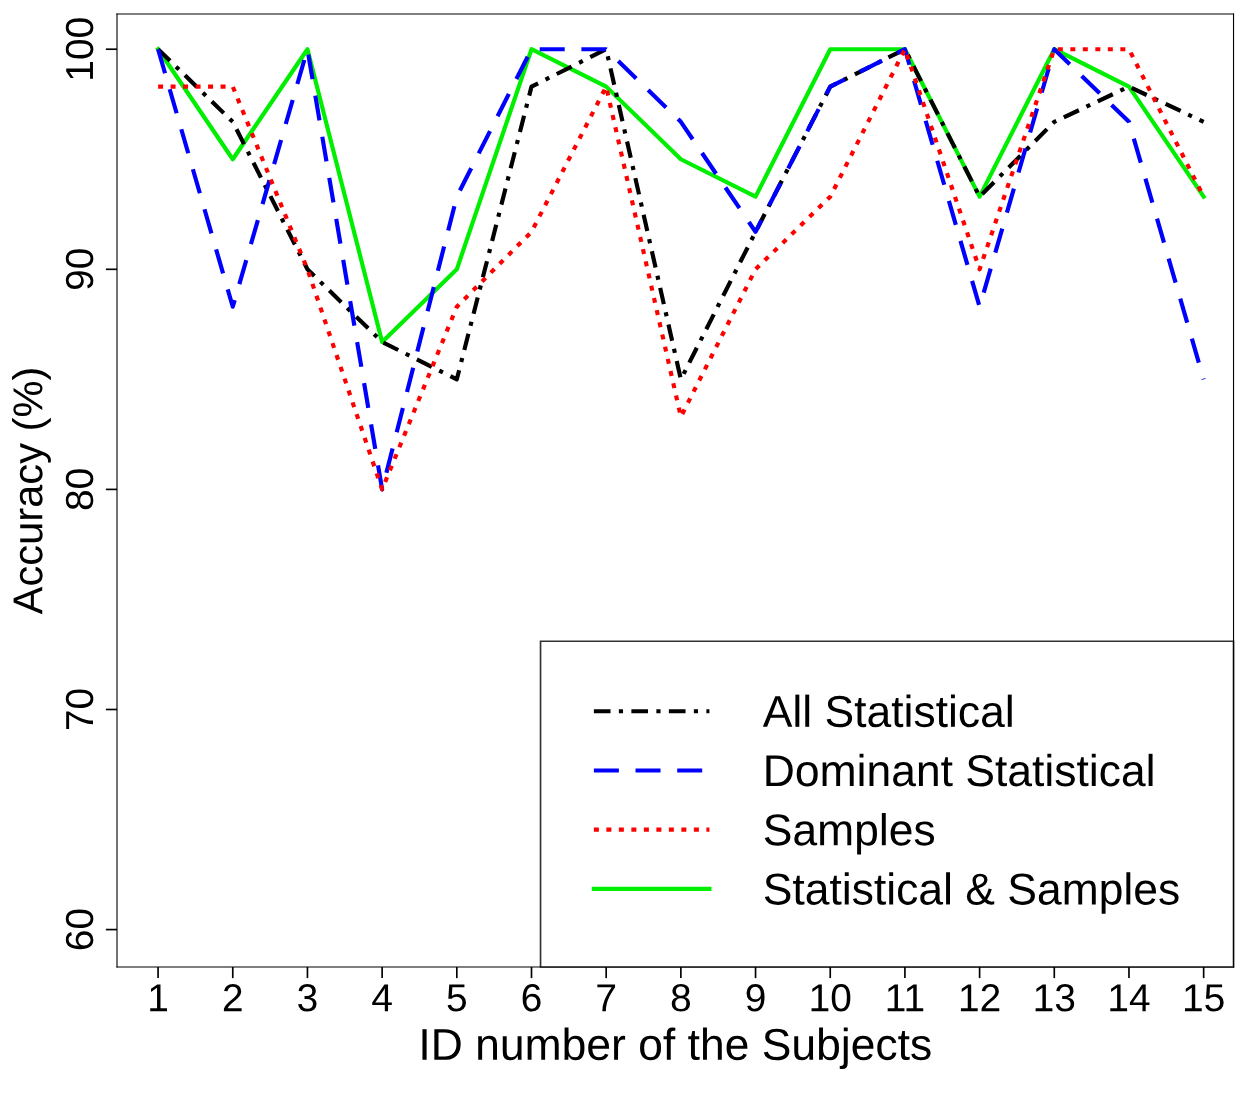 The image size is (1236, 1097). What do you see at coordinates (79, 929) in the screenshot?
I see `y-tick-label: 60` at bounding box center [79, 929].